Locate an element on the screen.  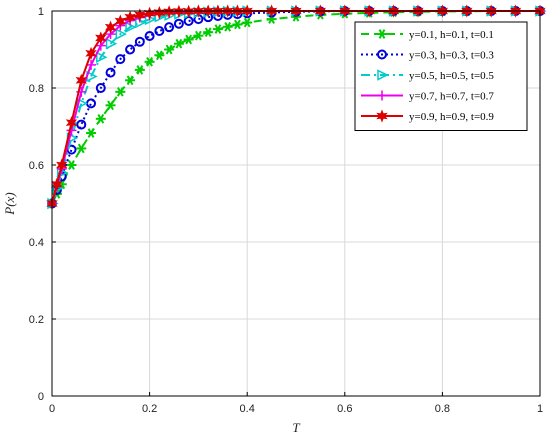
y-tick-label: 0.2 is located at coordinates (36, 320).